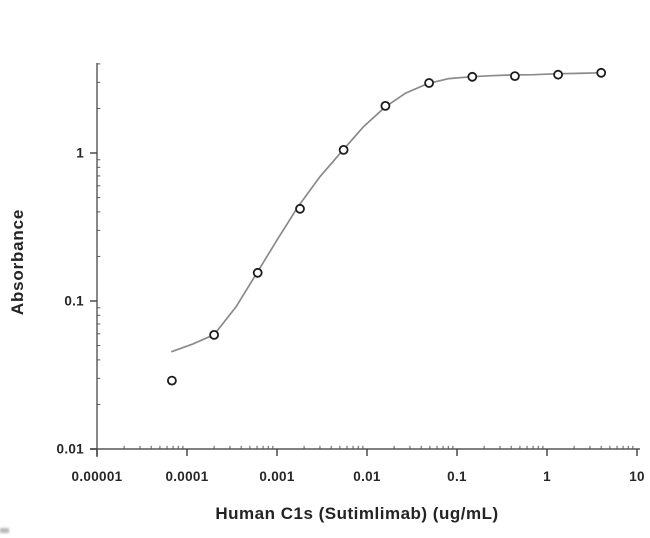 Image resolution: width=650 pixels, height=538 pixels. What do you see at coordinates (80, 153) in the screenshot?
I see `y-tick-label: 1` at bounding box center [80, 153].